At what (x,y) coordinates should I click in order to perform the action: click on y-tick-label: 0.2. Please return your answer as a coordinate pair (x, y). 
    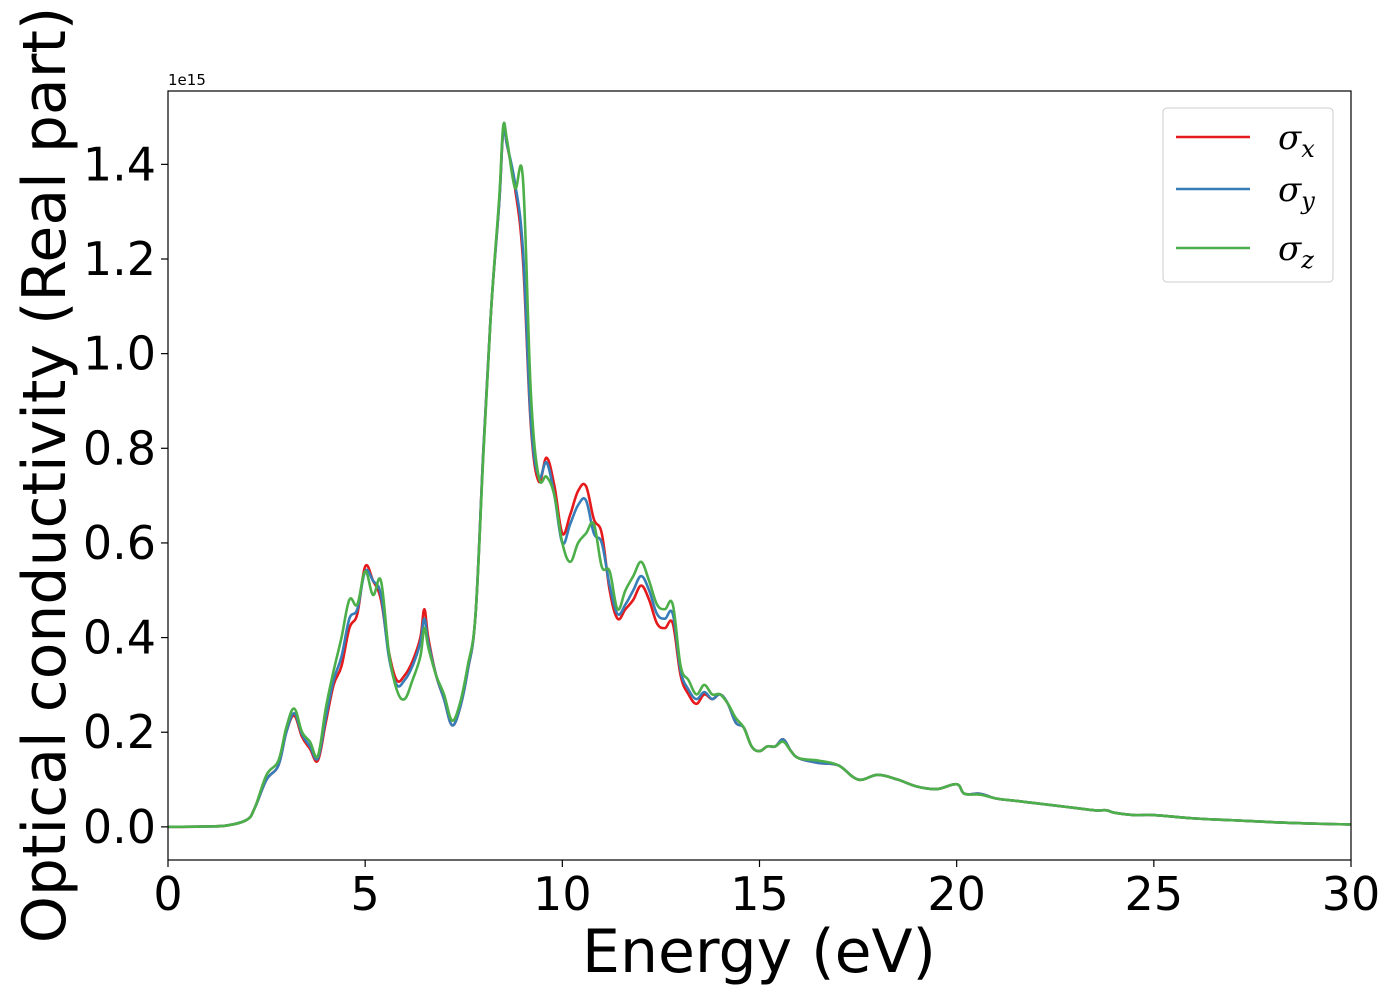
    Looking at the image, I should click on (119, 732).